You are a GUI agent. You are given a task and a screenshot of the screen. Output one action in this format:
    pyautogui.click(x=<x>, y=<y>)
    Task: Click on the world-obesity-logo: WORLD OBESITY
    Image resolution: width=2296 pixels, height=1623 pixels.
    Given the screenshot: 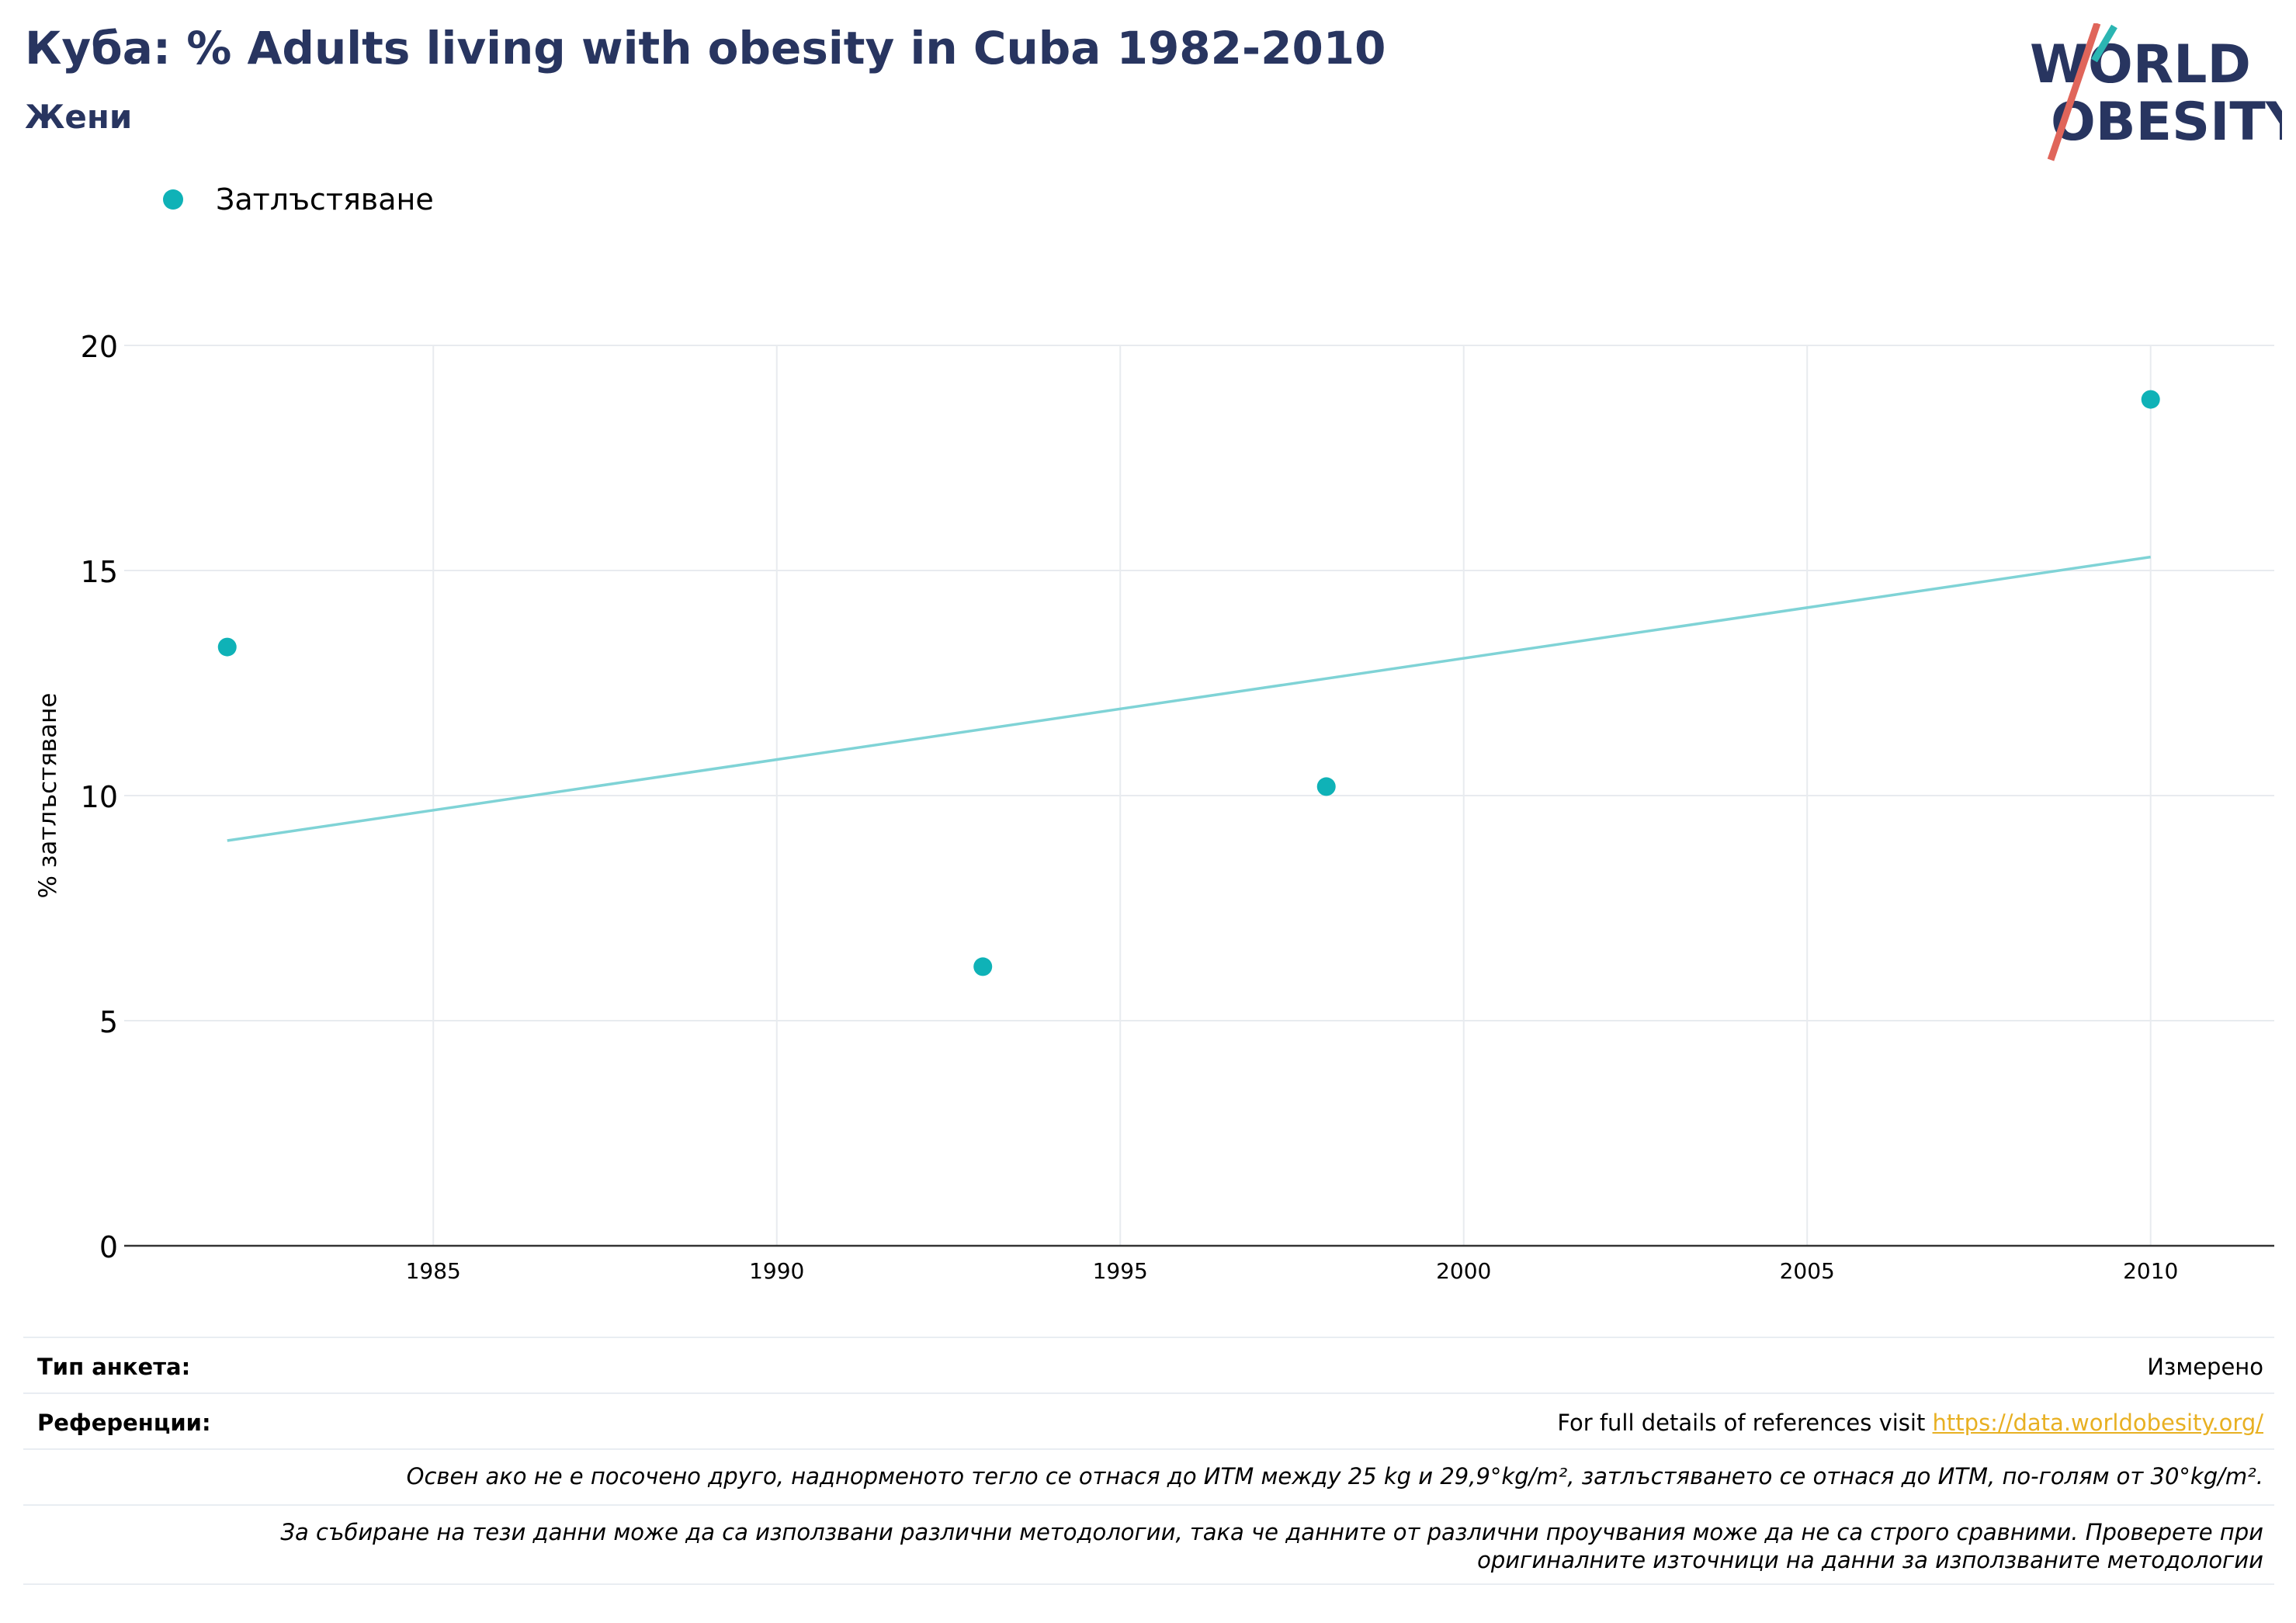 What is the action you would take?
    pyautogui.click(x=2156, y=92)
    